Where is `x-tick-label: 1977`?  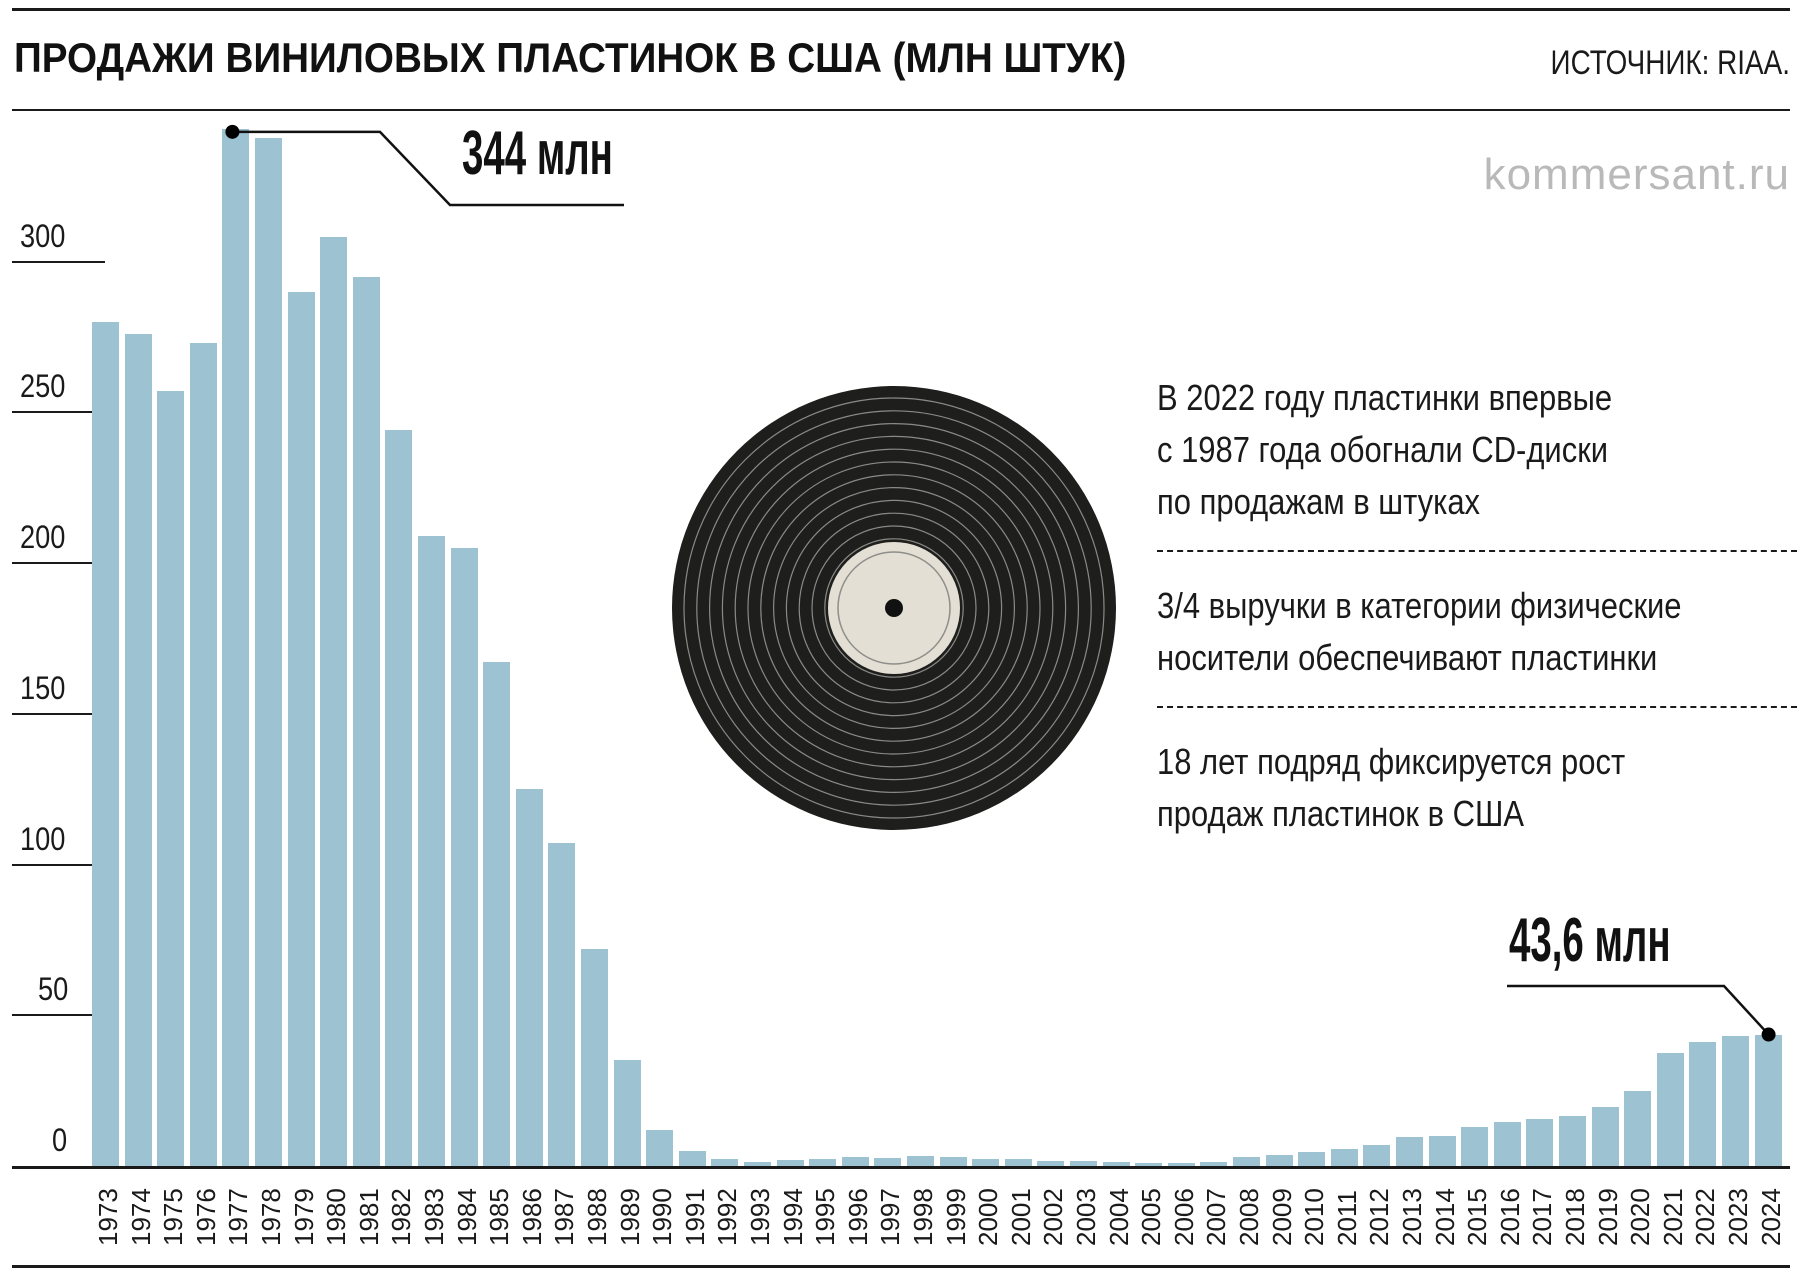 x-tick-label: 1977 is located at coordinates (238, 1217).